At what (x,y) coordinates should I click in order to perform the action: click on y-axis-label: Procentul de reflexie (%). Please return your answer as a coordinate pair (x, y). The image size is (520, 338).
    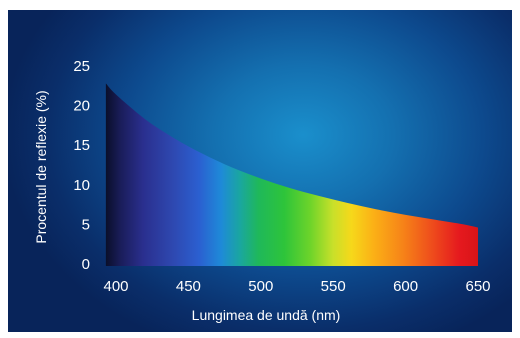
    Looking at the image, I should click on (41, 166).